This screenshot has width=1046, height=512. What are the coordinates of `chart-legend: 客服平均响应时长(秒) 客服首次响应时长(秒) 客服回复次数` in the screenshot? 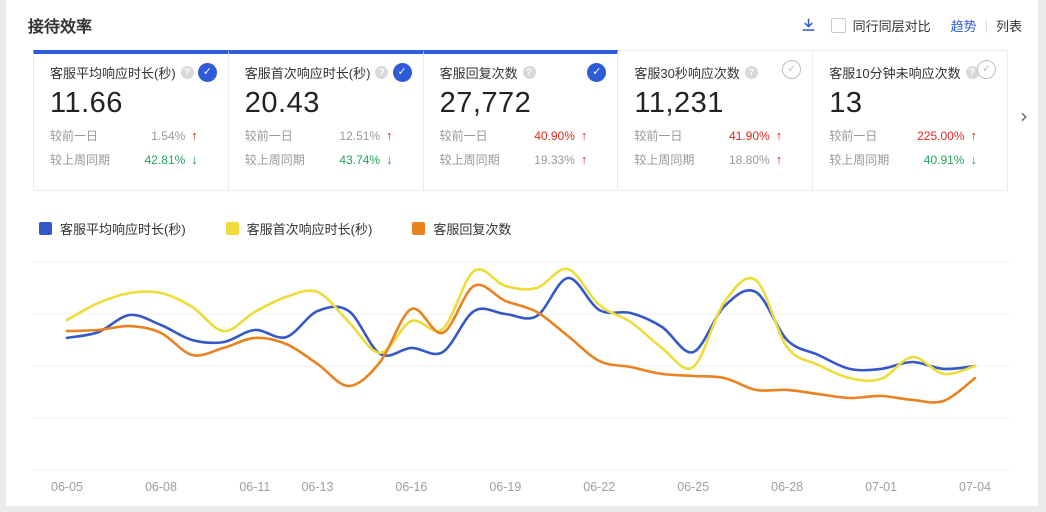 It's located at (538, 228).